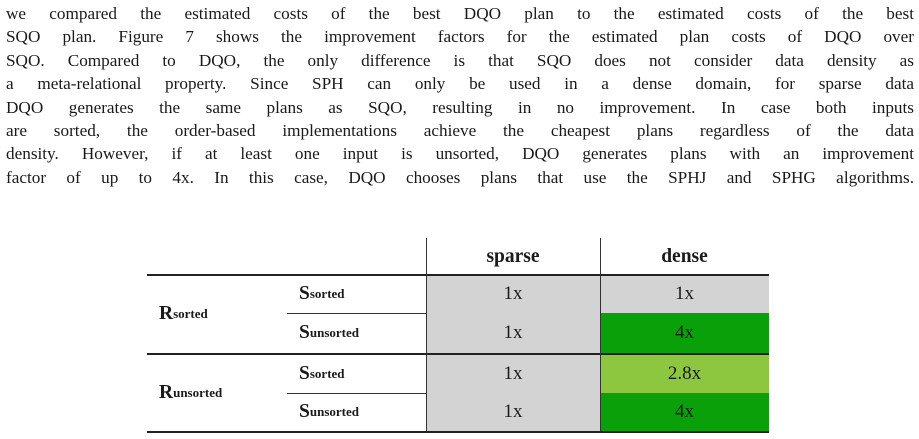  Describe the element at coordinates (458, 275) in the screenshot. I see `rule-header-bottom` at that location.